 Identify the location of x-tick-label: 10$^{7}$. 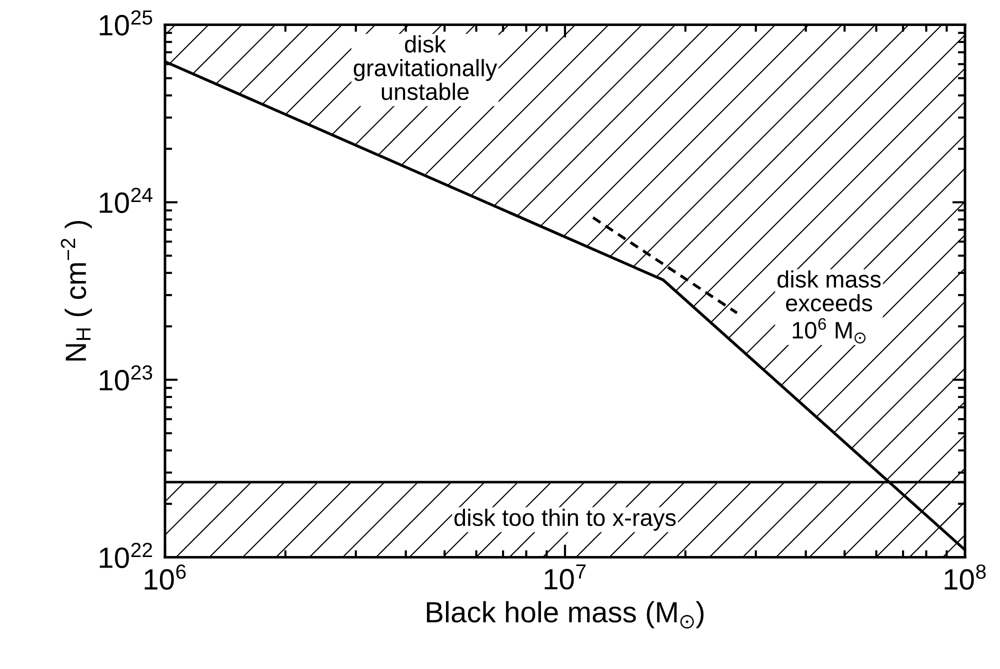
(565, 577).